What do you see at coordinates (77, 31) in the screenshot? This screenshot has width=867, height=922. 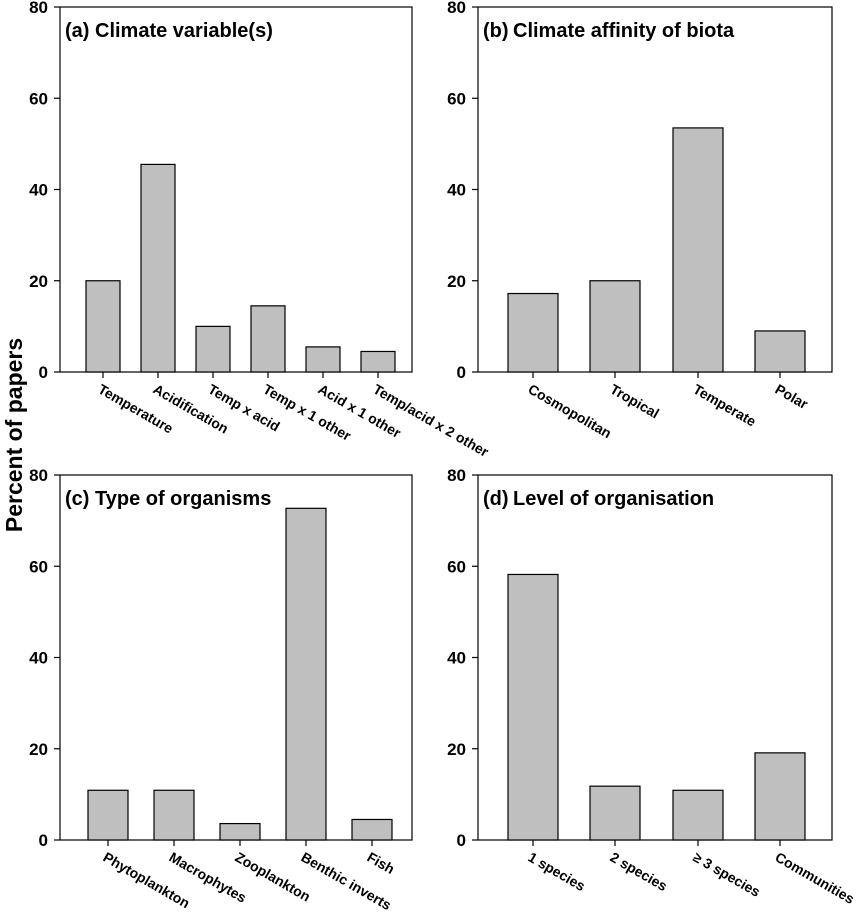 I see `panel-letter: (a)` at bounding box center [77, 31].